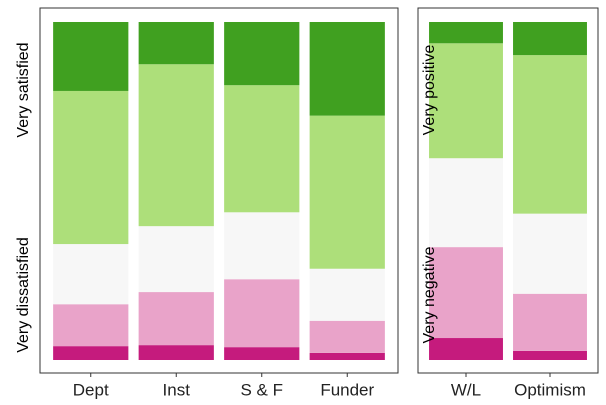  I want to click on x-tick-label: Funder, so click(347, 389).